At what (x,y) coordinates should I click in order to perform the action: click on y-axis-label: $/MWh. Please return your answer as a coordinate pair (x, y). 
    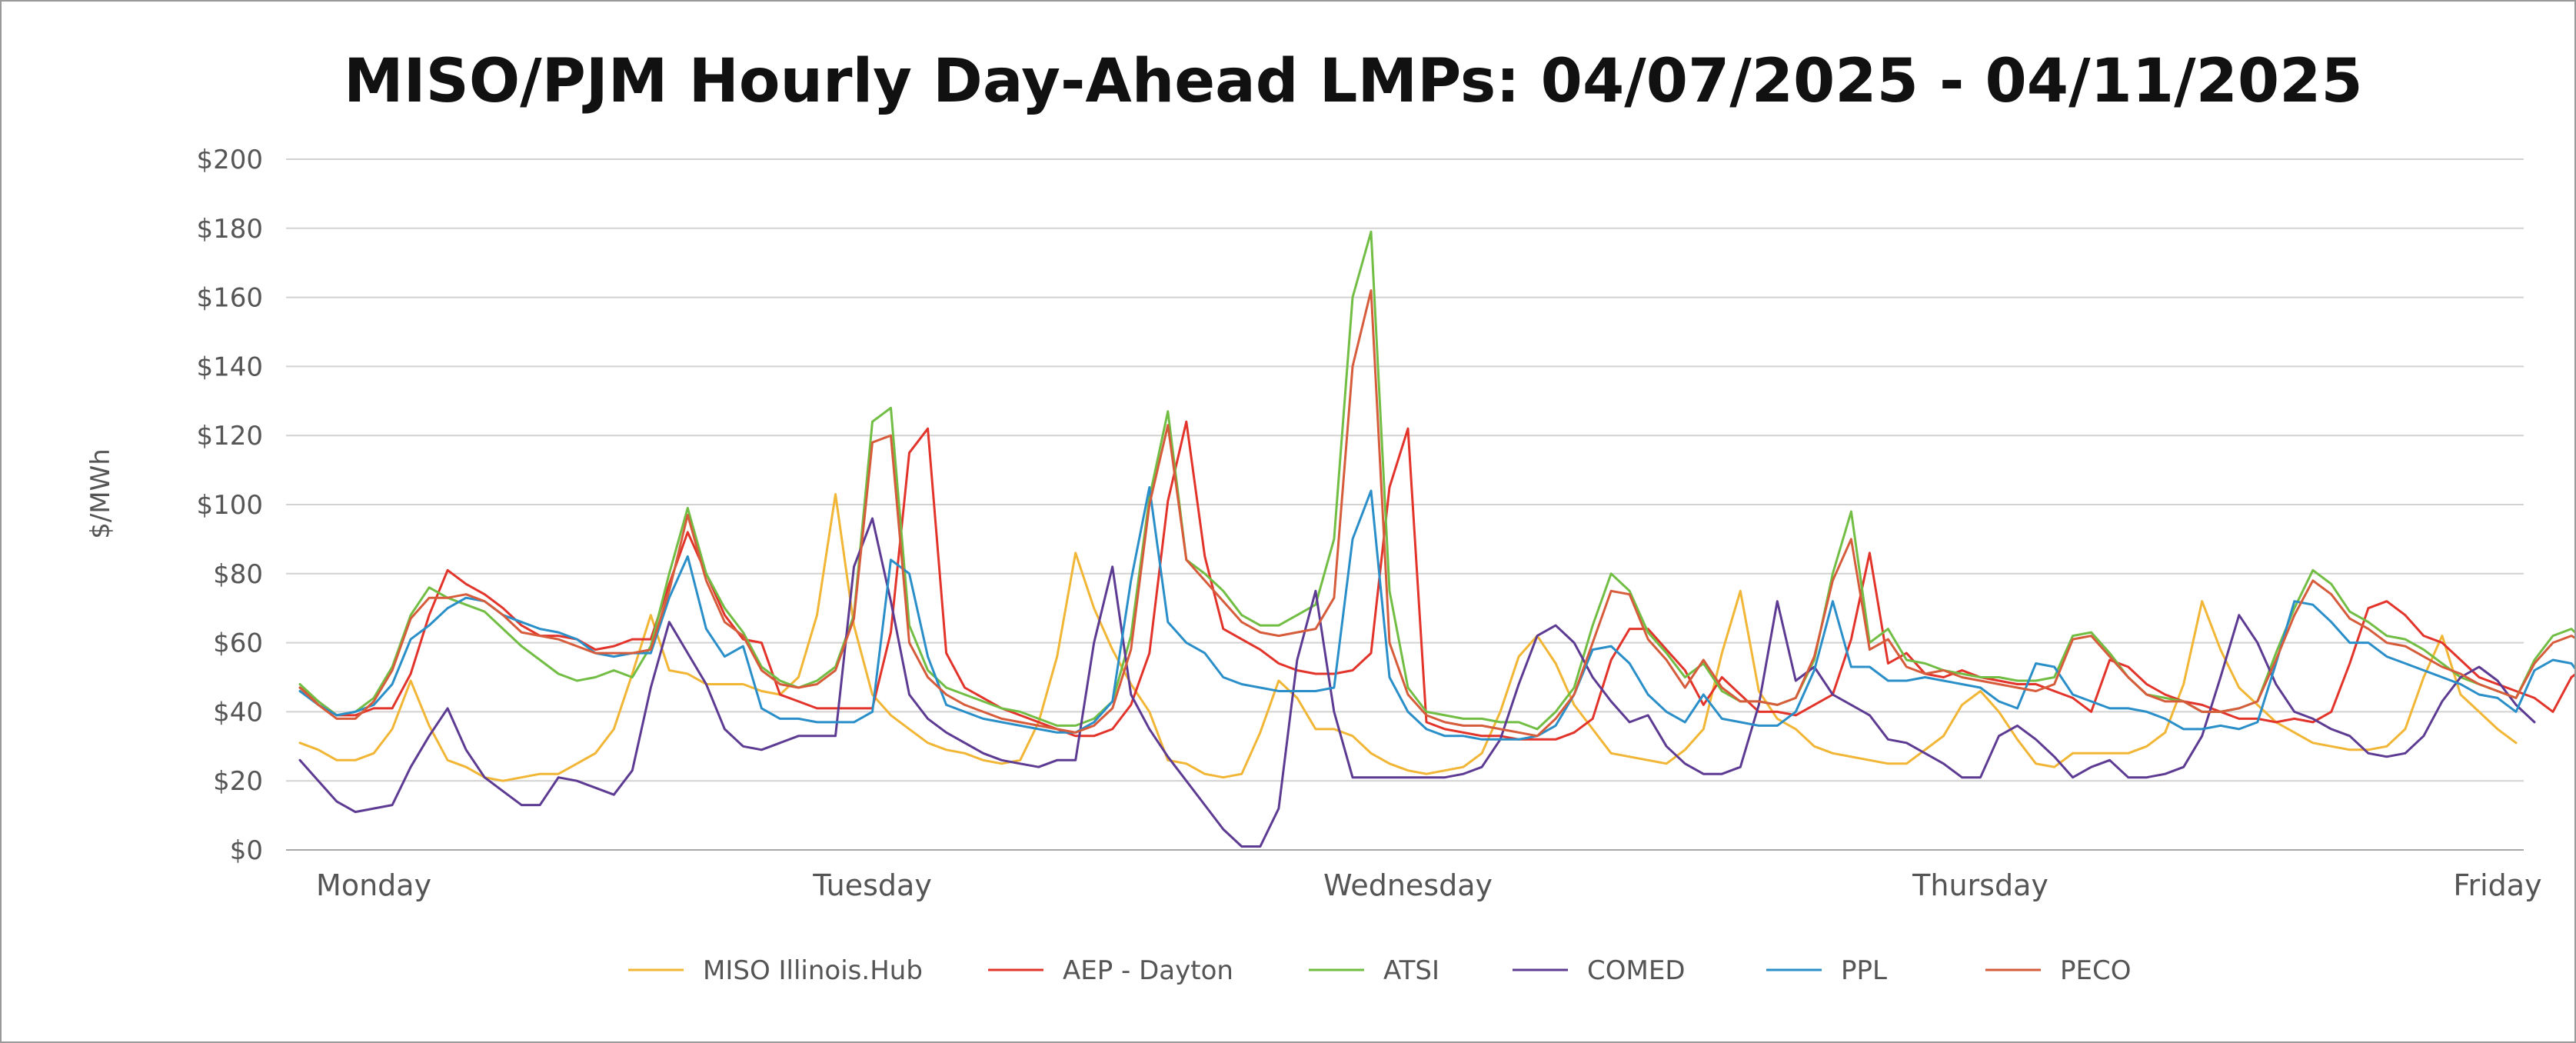
    Looking at the image, I should click on (100, 493).